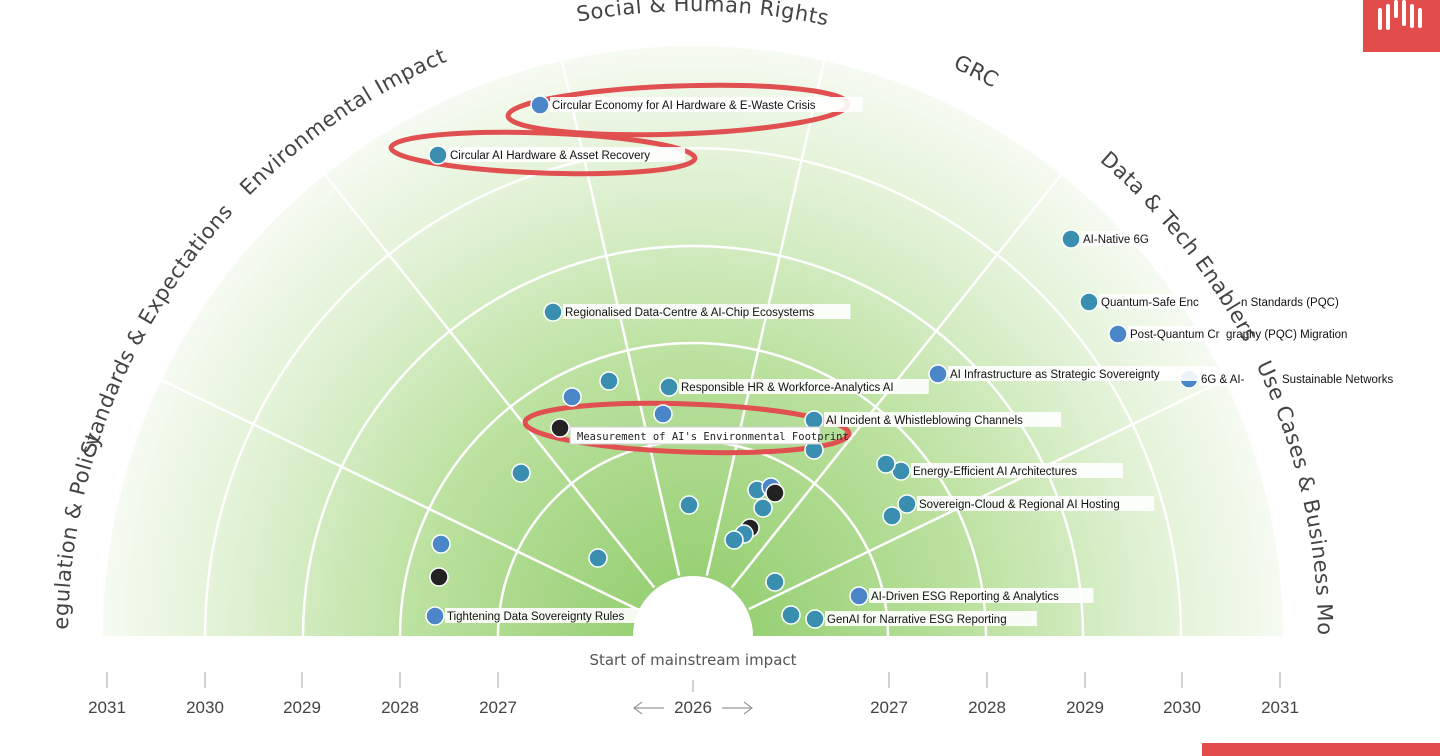  I want to click on center-hub, so click(693, 606).